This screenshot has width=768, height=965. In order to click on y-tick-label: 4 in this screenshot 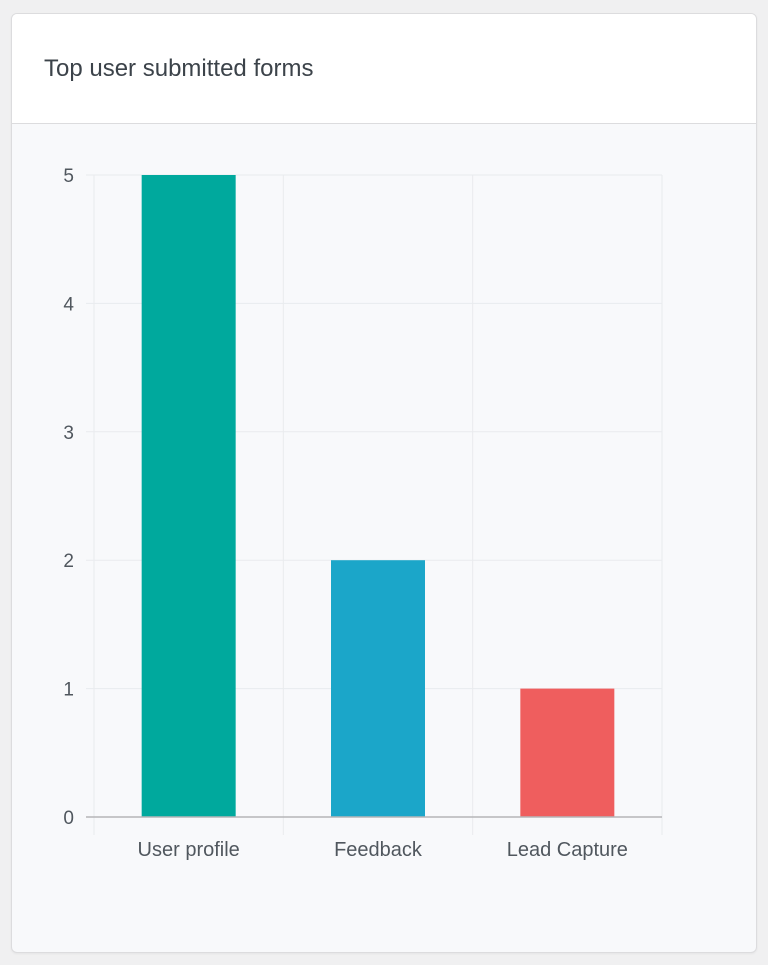, I will do `click(68, 304)`.